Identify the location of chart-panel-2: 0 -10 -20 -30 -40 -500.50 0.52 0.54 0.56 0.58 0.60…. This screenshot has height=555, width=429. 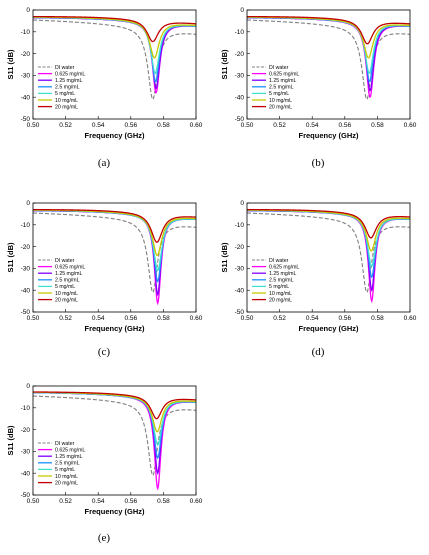
(318, 88).